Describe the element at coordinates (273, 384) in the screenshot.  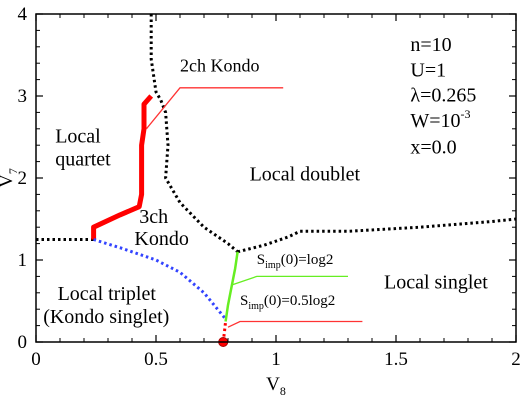
I see `x-axis-title-main: V` at that location.